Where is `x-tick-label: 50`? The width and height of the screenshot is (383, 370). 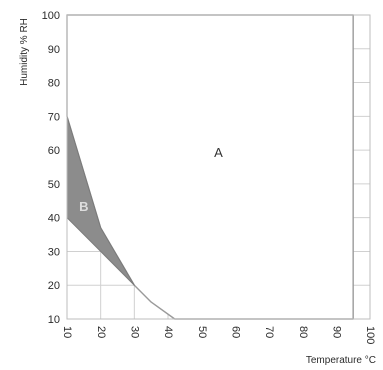 x-tick-label: 50 is located at coordinates (202, 332).